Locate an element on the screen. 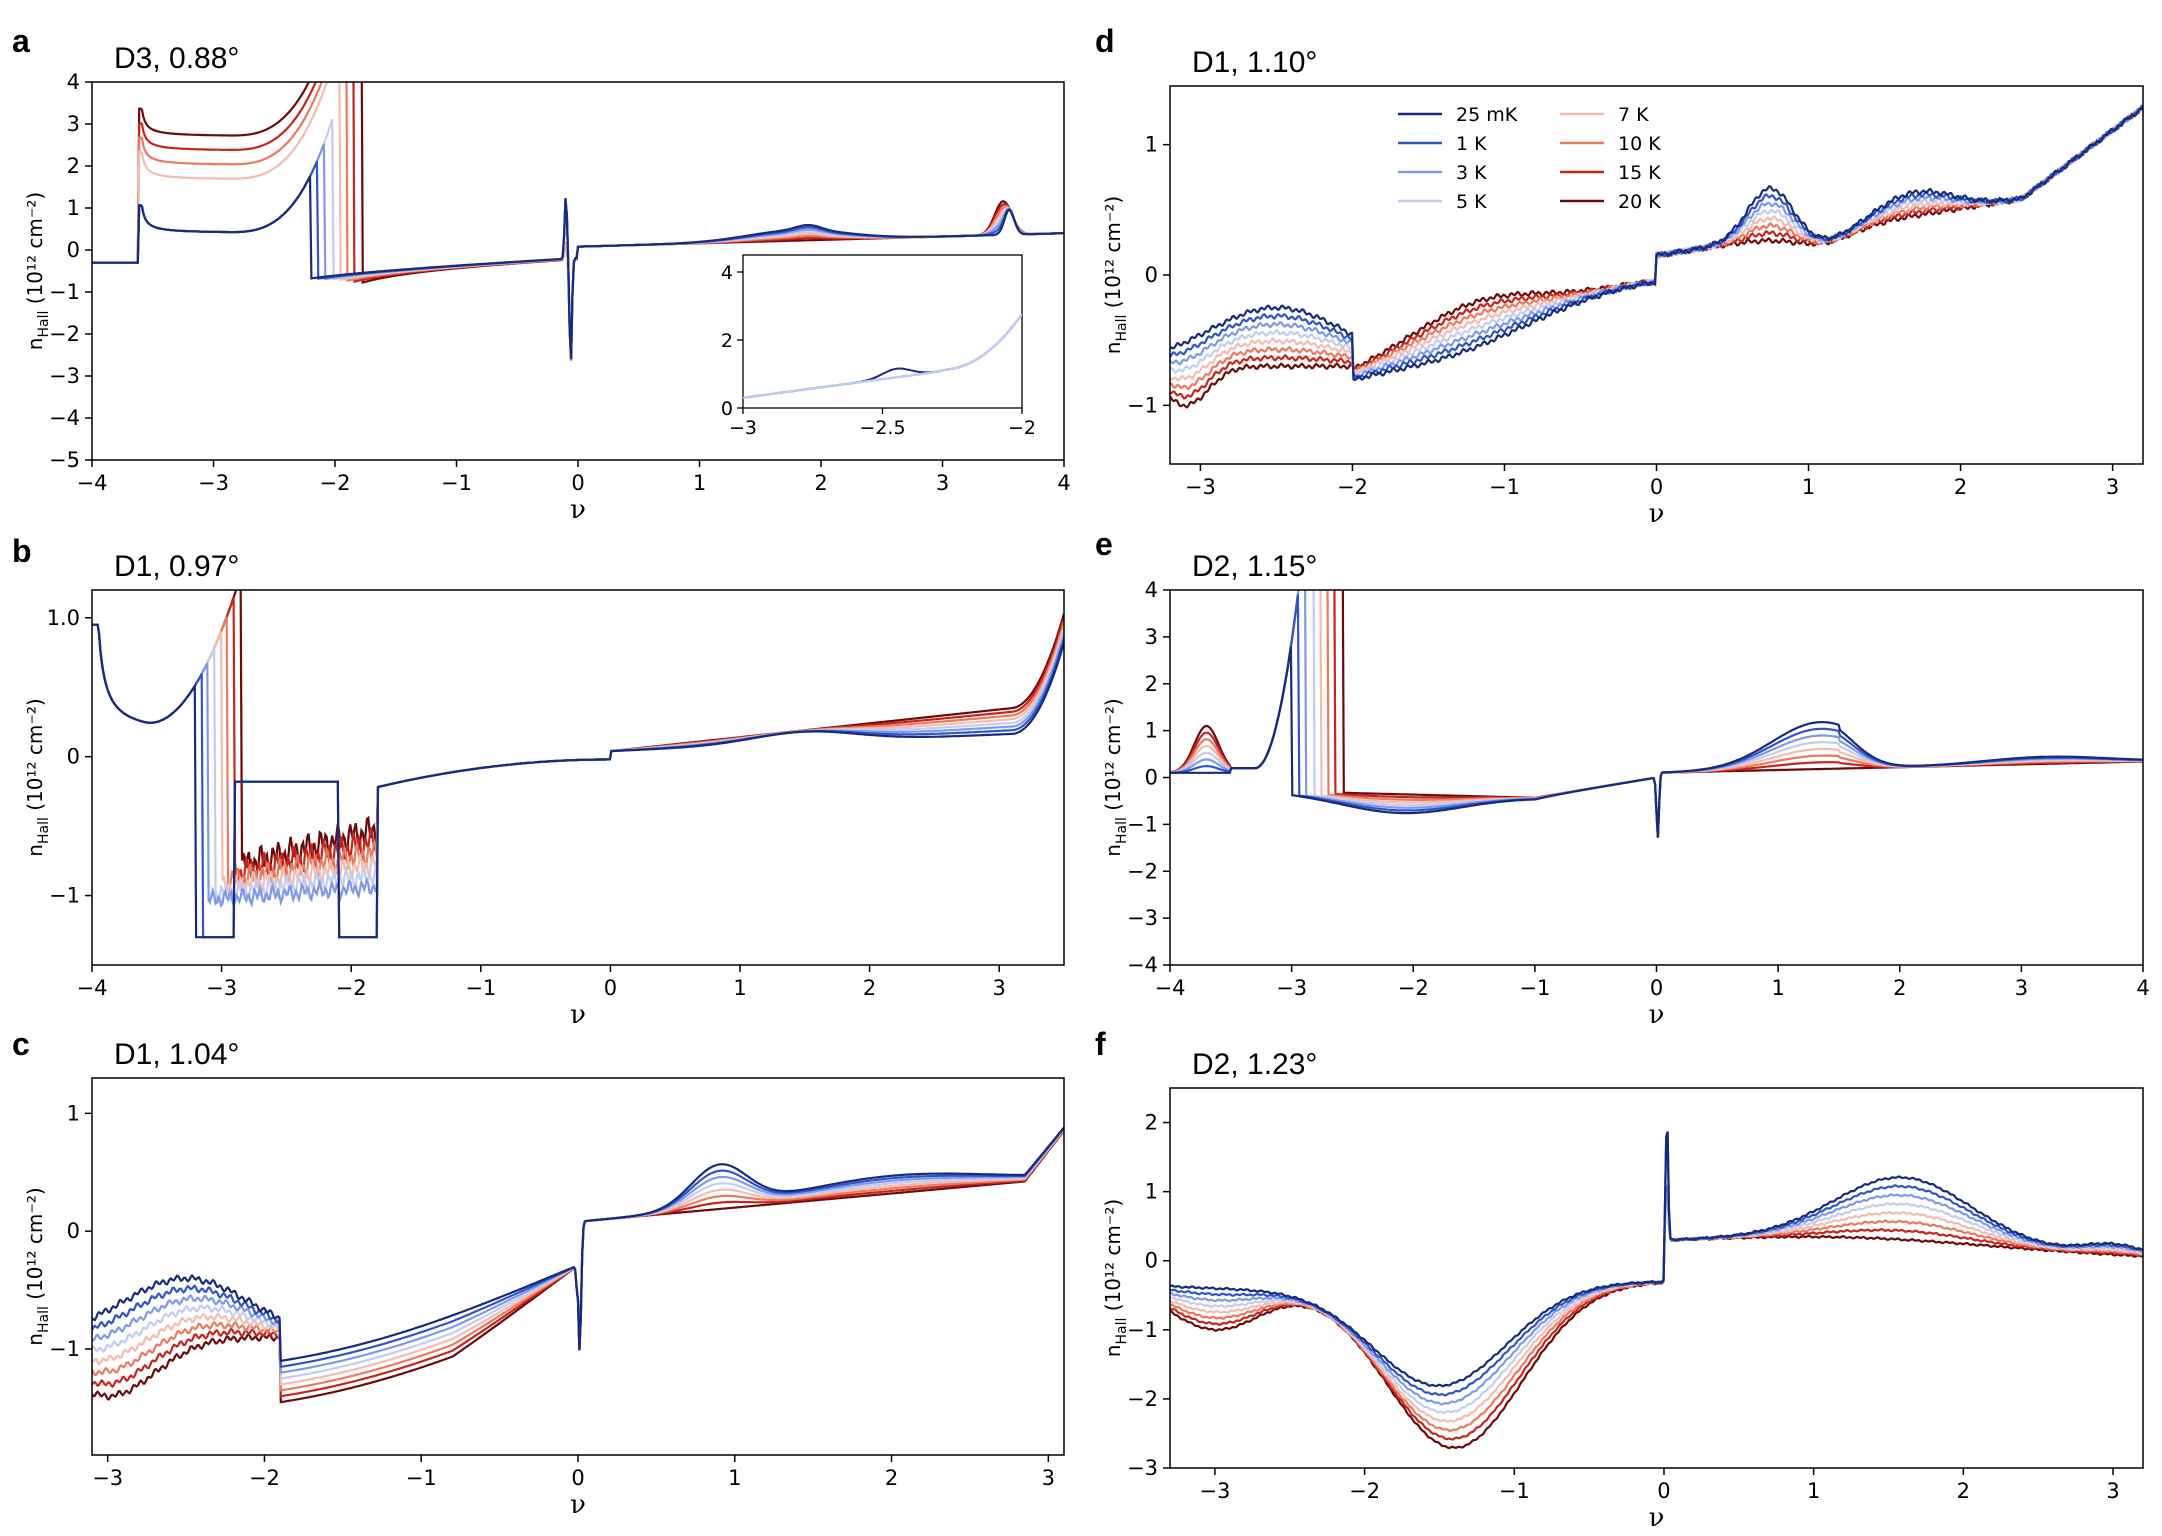 This screenshot has height=1536, width=2162. panel-title: D1, 1.04° is located at coordinates (176, 1054).